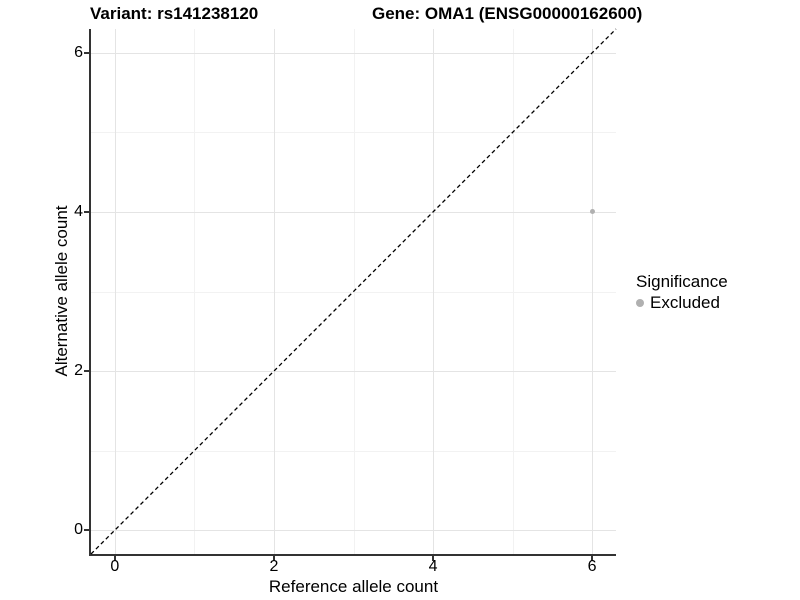 This screenshot has width=800, height=600. What do you see at coordinates (90, 292) in the screenshot?
I see `y-axis-line` at bounding box center [90, 292].